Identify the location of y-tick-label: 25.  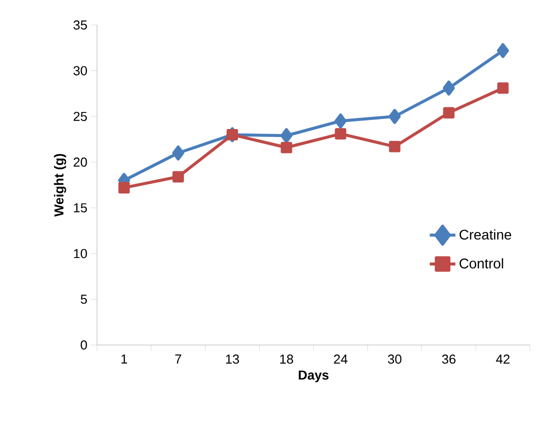
(80, 117).